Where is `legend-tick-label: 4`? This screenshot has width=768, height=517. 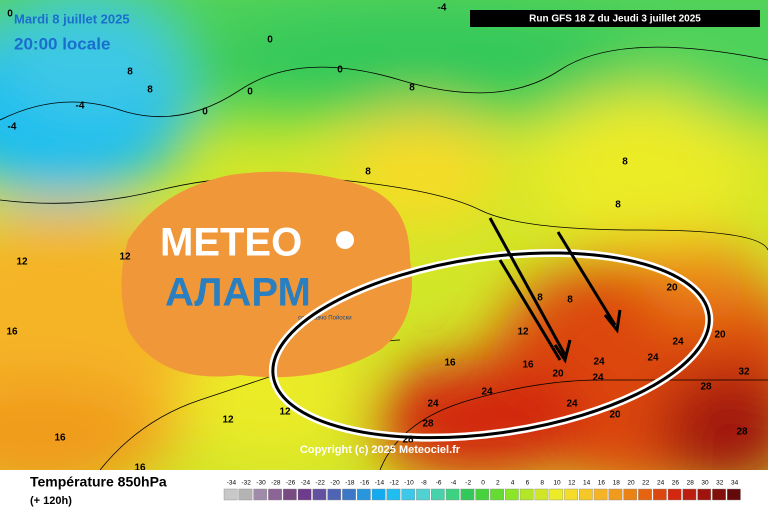
legend-tick-label: 4 is located at coordinates (513, 483).